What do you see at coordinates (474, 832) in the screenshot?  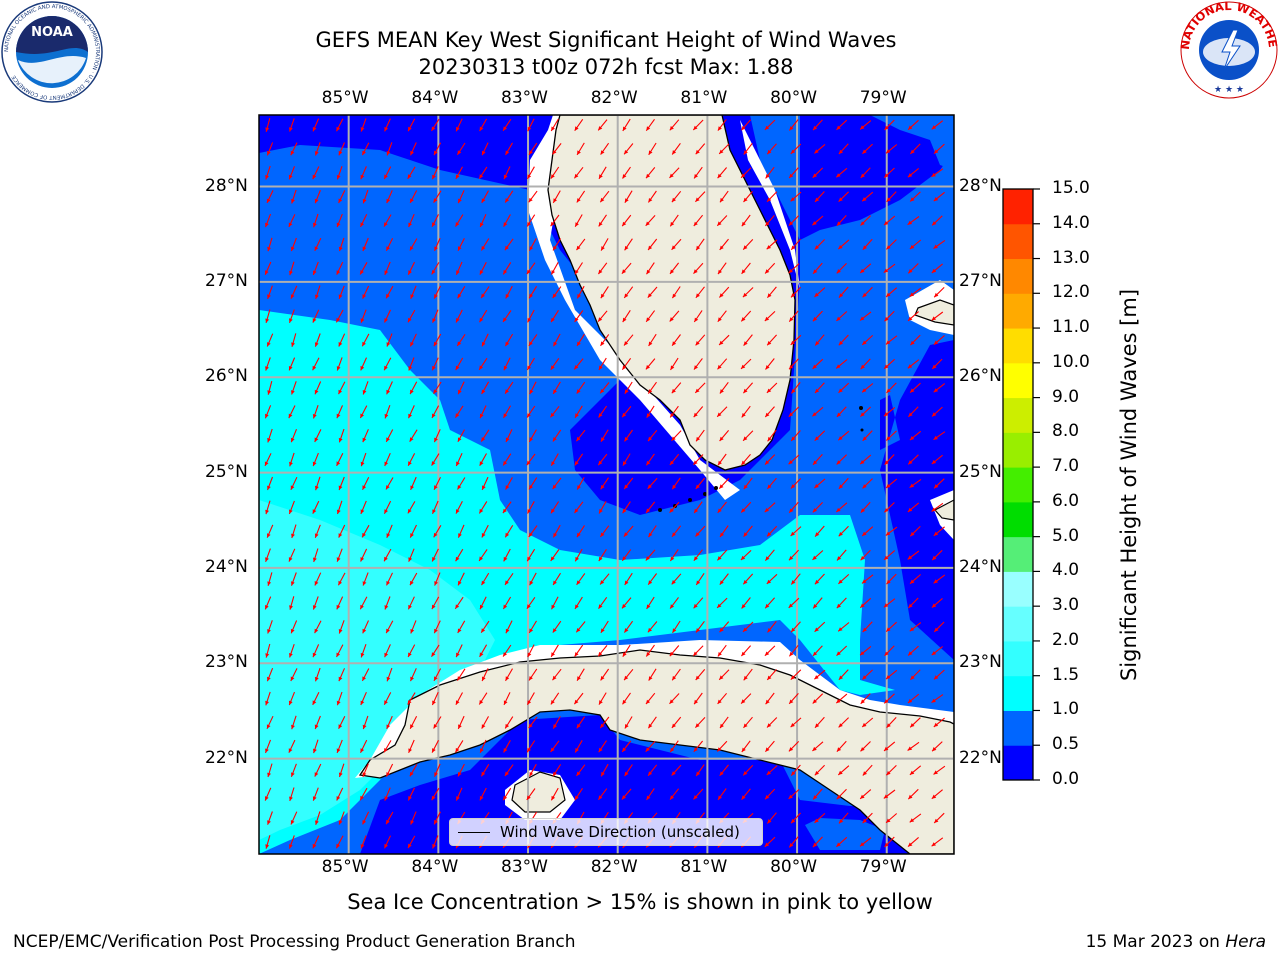 I see `legend-line` at bounding box center [474, 832].